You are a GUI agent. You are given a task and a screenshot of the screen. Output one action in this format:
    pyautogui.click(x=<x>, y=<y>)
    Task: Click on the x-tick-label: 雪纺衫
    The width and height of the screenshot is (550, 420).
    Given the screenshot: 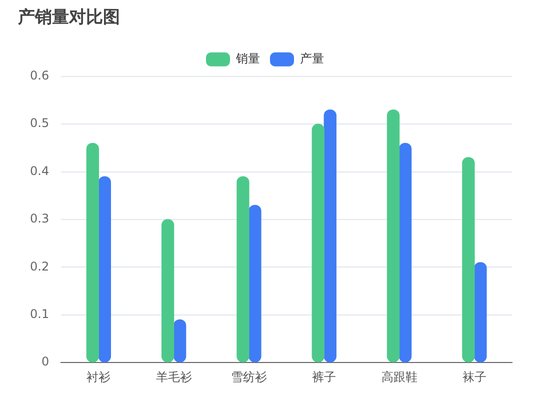 What is the action you would take?
    pyautogui.click(x=248, y=377)
    